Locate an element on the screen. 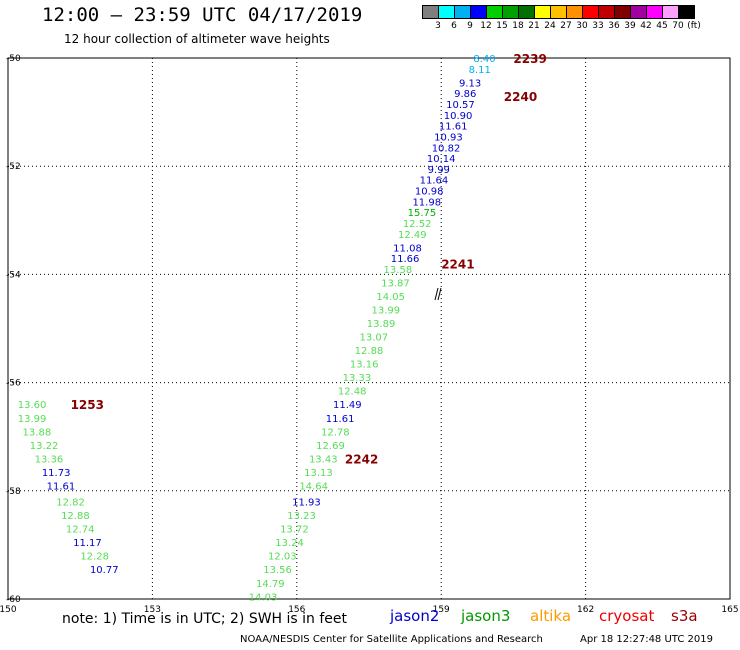 This screenshot has height=650, width=740. wave-height-label: 13.56 is located at coordinates (277, 570).